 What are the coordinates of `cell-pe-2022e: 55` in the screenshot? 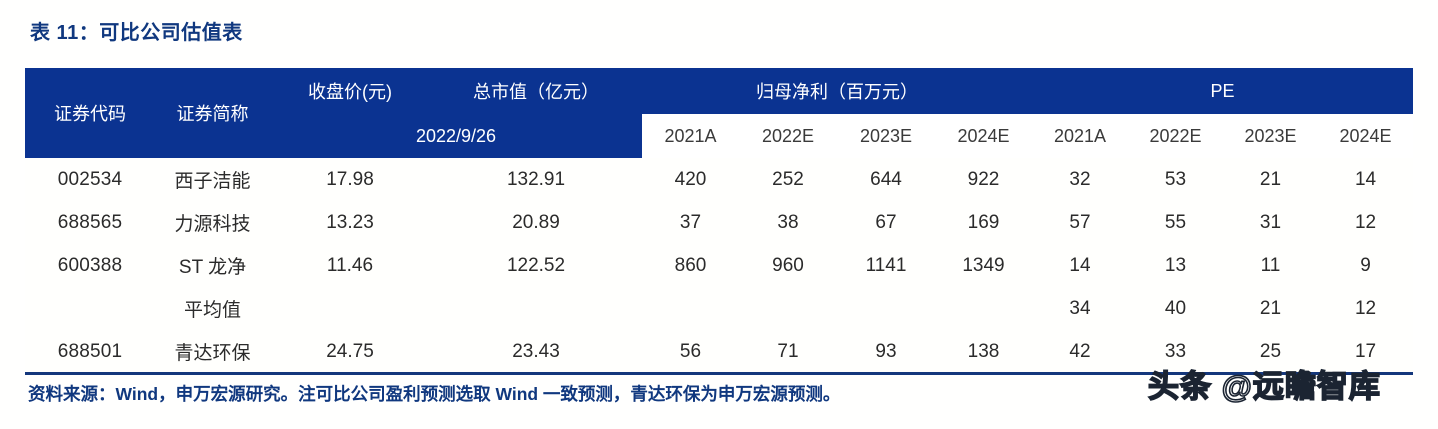 It's located at (1175, 222).